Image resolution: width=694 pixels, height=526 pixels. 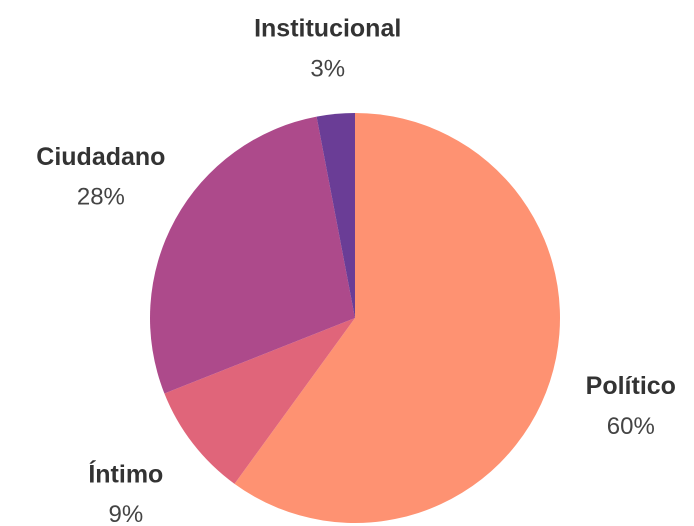 I want to click on slice-label: Político, so click(x=631, y=386).